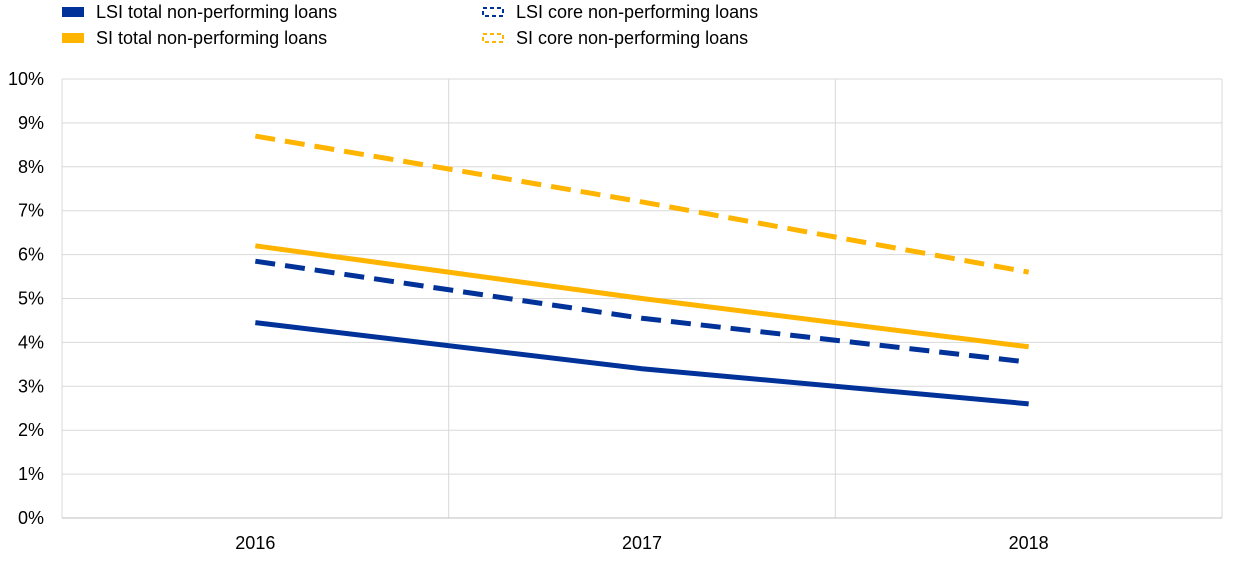  Describe the element at coordinates (31, 430) in the screenshot. I see `y-tick-label: 2%` at that location.